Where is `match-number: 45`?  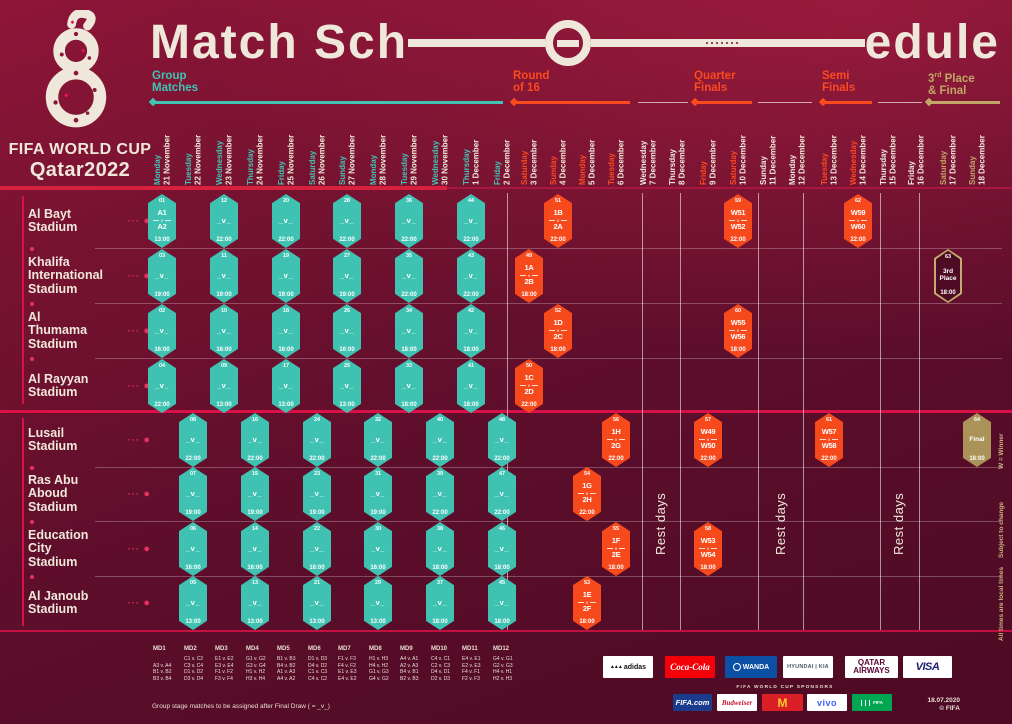
match-number: 45 is located at coordinates (502, 582).